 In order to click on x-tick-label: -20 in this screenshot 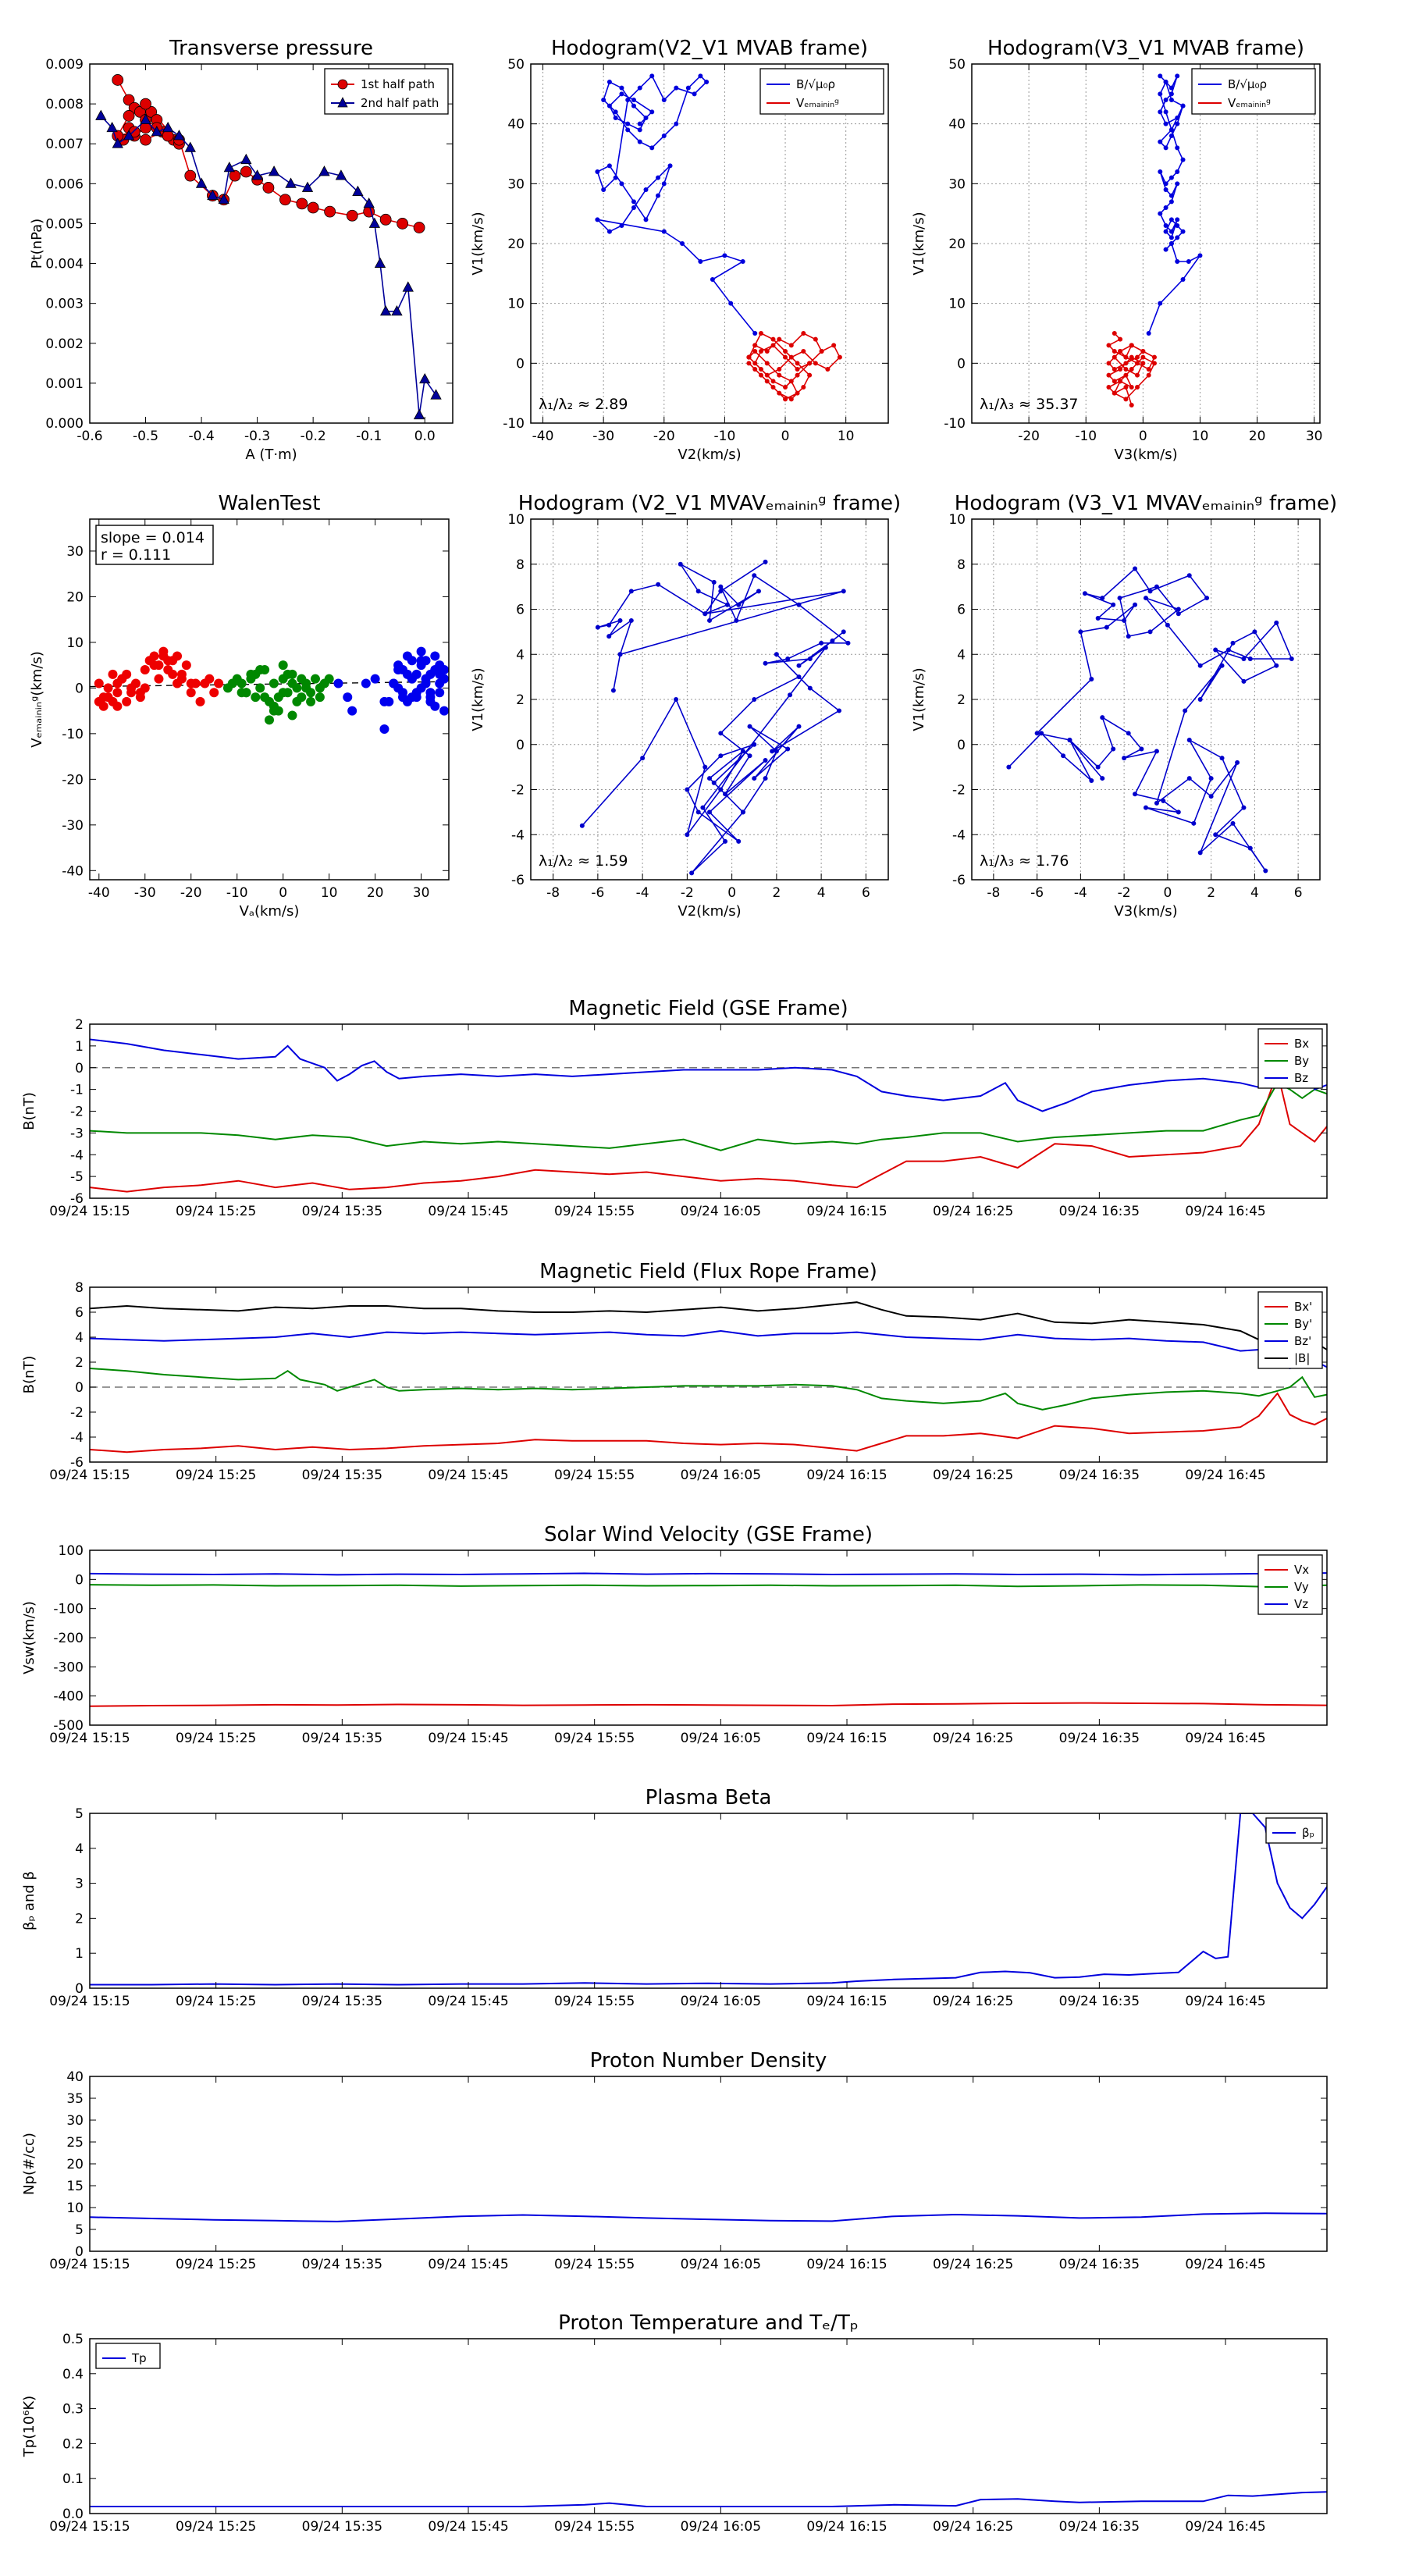, I will do `click(191, 893)`.